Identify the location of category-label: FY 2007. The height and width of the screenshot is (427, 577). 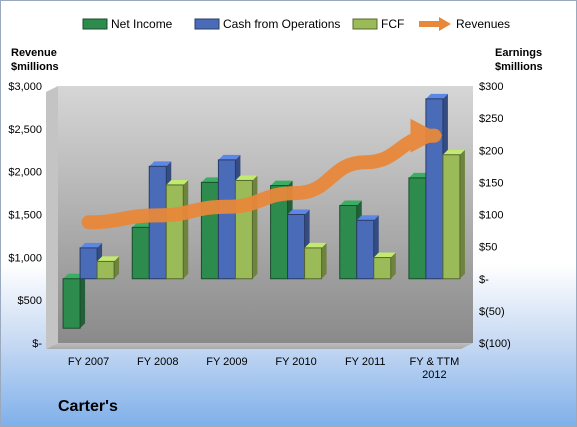
(88, 362).